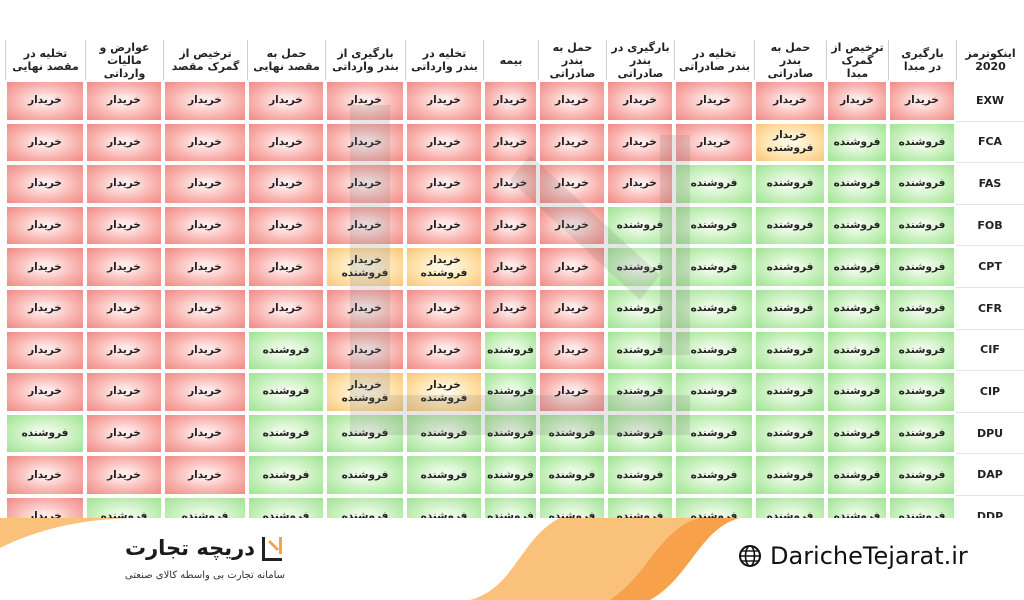 The height and width of the screenshot is (600, 1024). I want to click on logo-mark-icon, so click(272, 549).